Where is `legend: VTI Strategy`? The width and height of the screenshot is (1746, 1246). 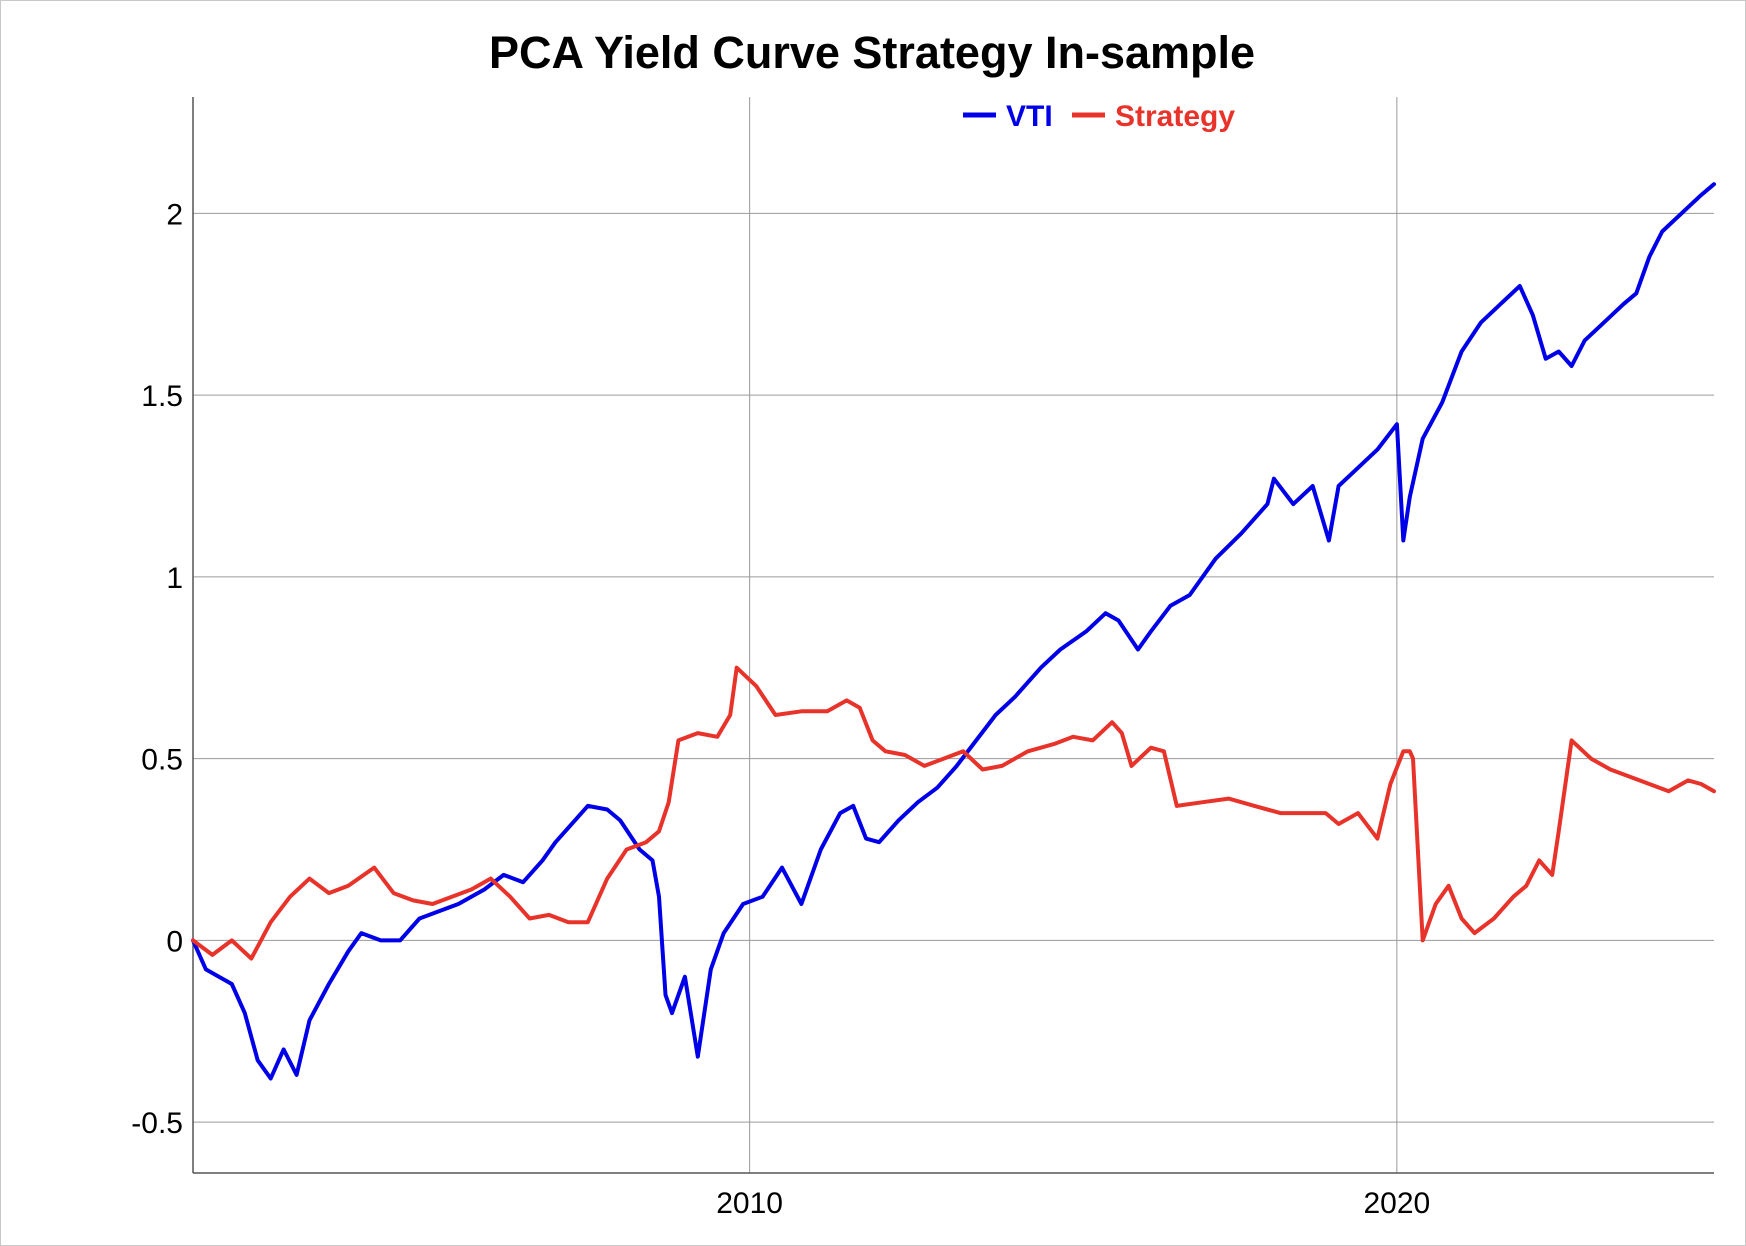
legend: VTI Strategy is located at coordinates (1099, 116).